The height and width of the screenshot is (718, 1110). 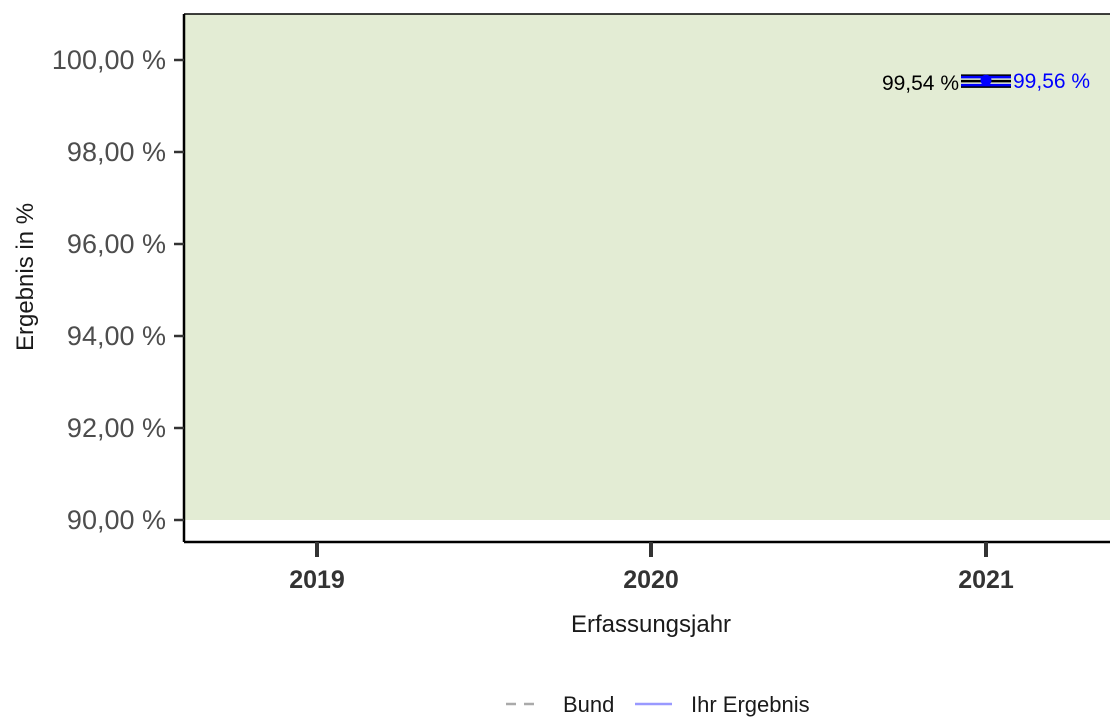 What do you see at coordinates (116, 152) in the screenshot?
I see `y-tick-label: 98,00 %` at bounding box center [116, 152].